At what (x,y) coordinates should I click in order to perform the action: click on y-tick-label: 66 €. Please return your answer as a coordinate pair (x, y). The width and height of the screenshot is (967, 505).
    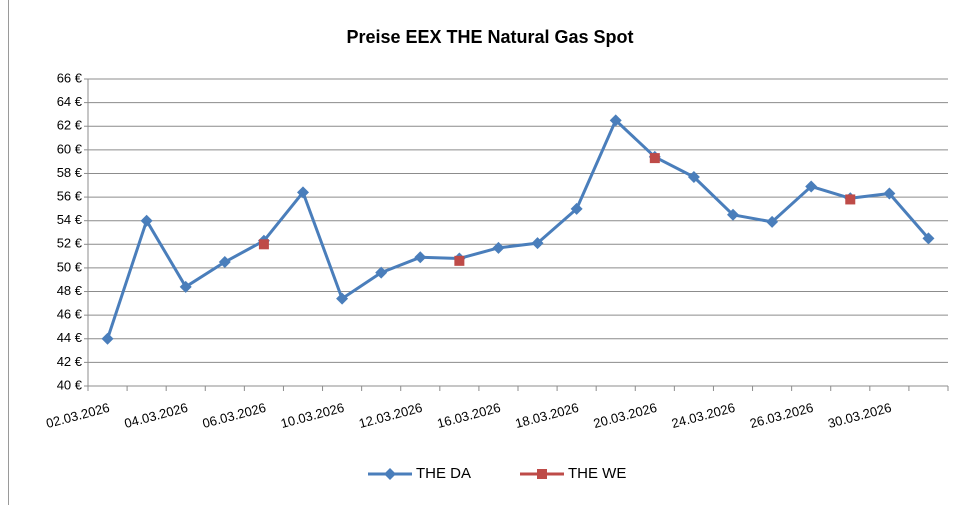
    Looking at the image, I should click on (70, 77).